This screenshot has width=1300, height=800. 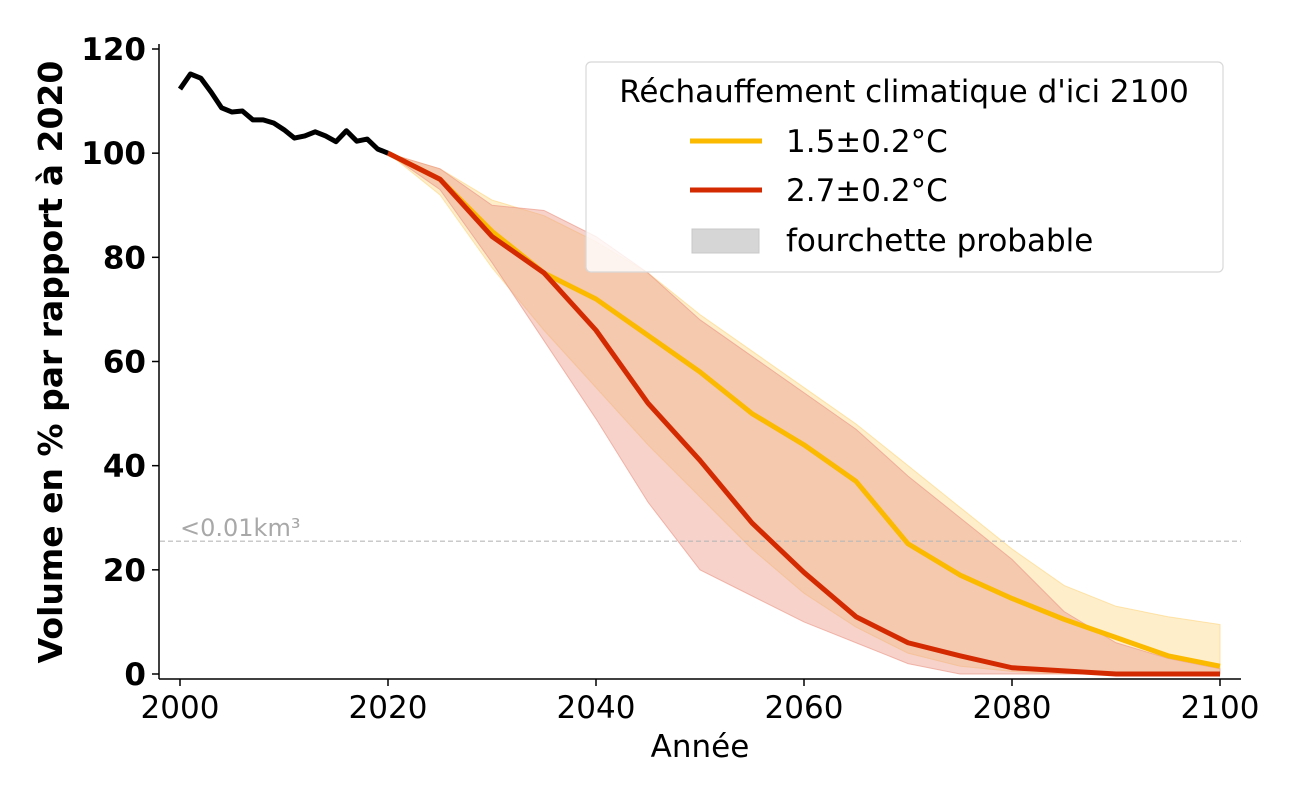 What do you see at coordinates (124, 467) in the screenshot?
I see `y-tick-label: 40` at bounding box center [124, 467].